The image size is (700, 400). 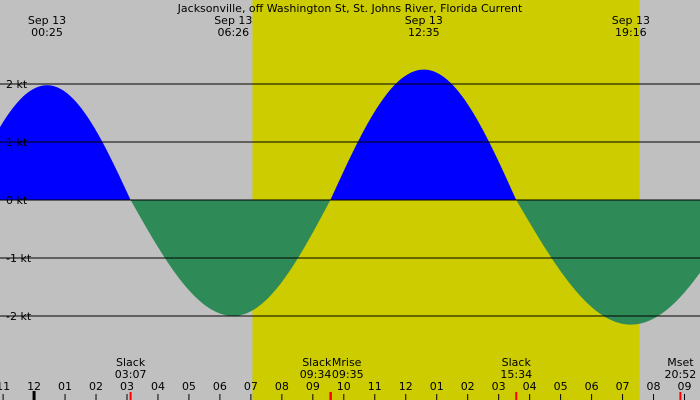 I want to click on top-event-time: 00:25, so click(x=47, y=32).